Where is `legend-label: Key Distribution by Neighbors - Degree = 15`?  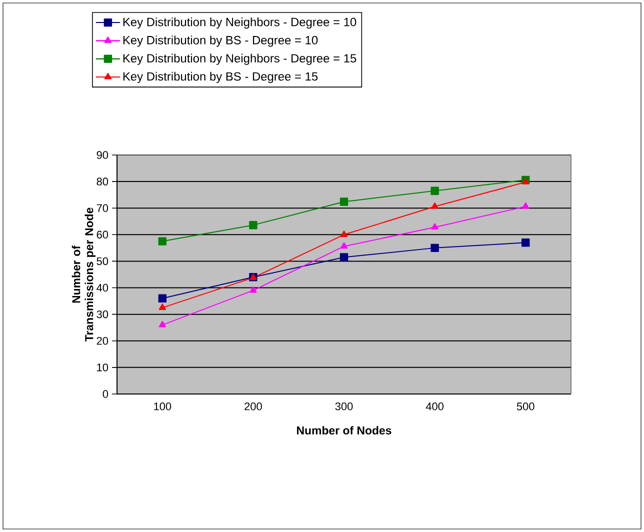
legend-label: Key Distribution by Neighbors - Degree = 15 is located at coordinates (239, 59).